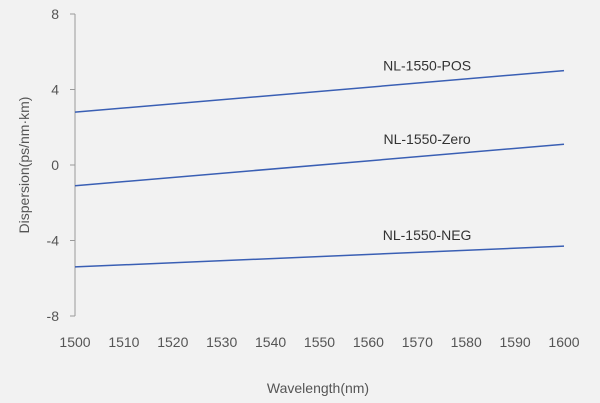 This screenshot has width=600, height=403. Describe the element at coordinates (55, 14) in the screenshot. I see `y-tick-label: 8` at that location.